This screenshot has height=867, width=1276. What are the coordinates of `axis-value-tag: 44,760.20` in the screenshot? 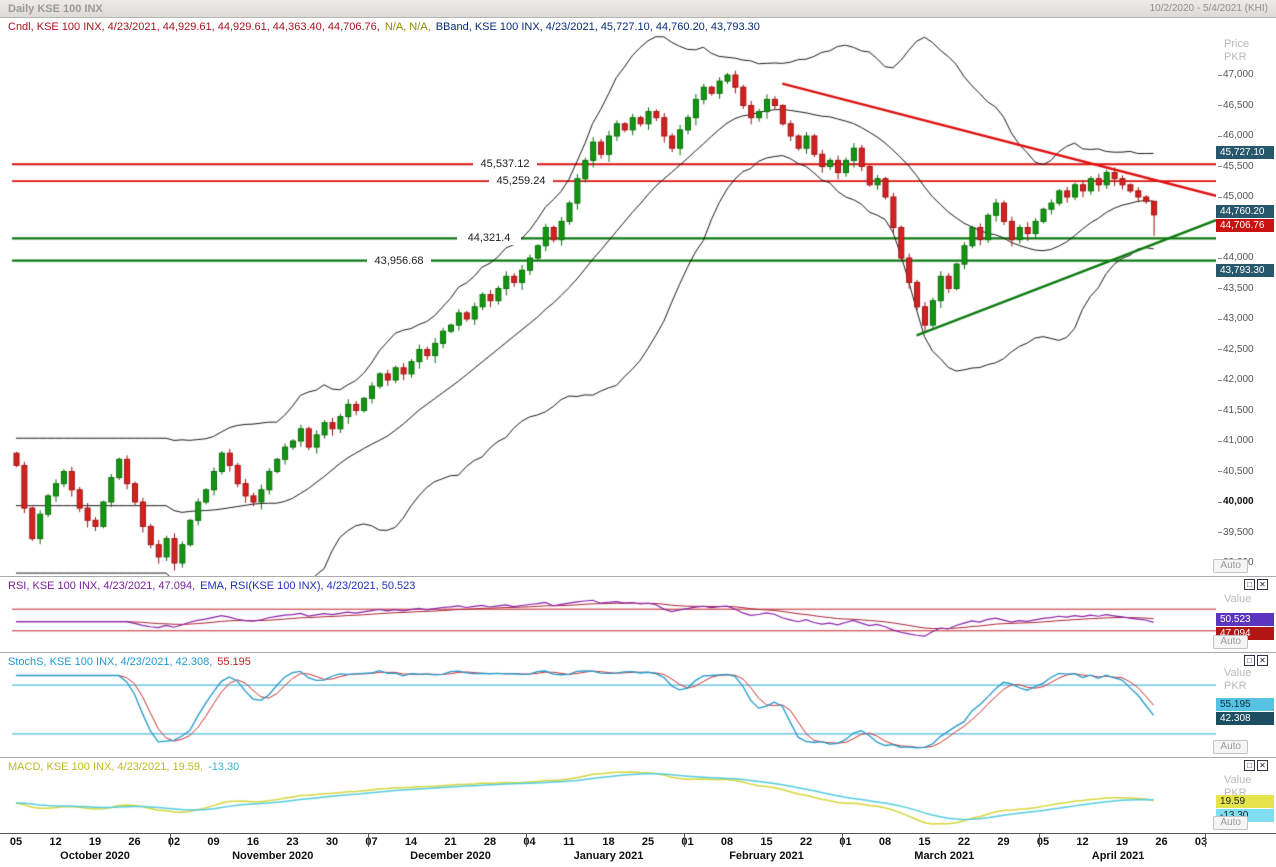 It's located at (1245, 211).